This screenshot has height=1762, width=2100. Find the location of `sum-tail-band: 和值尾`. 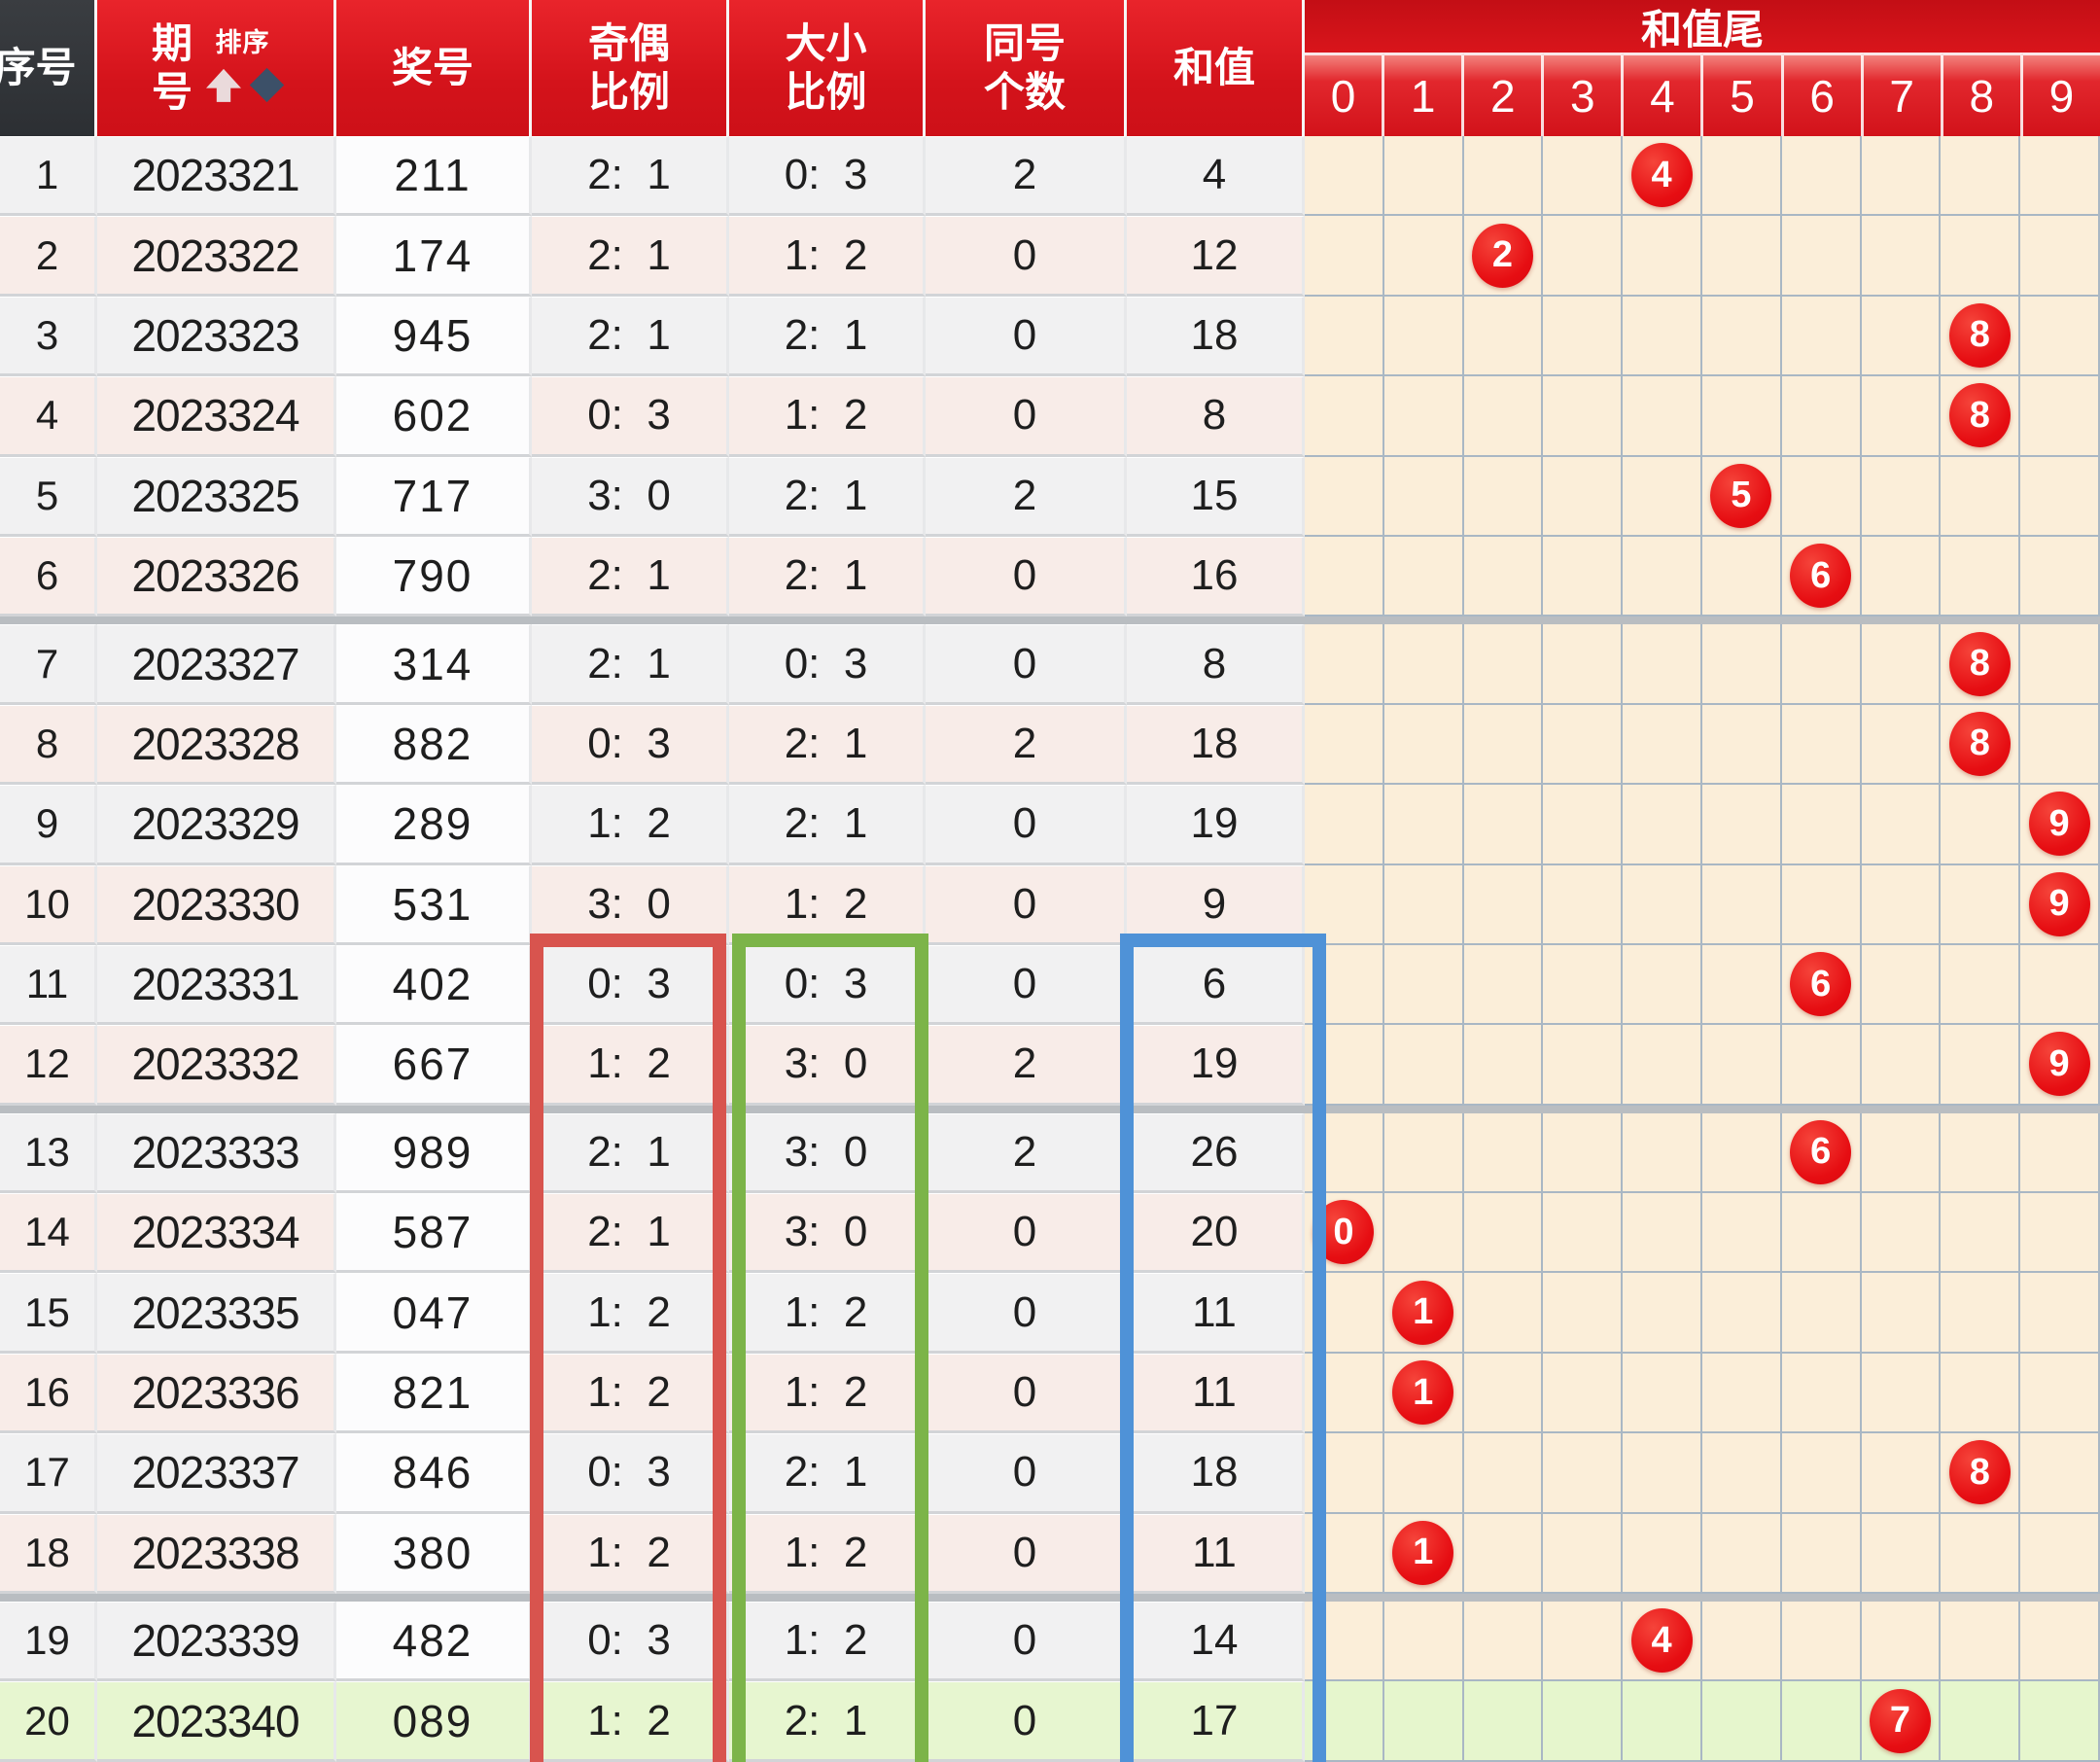

sum-tail-band: 和值尾 is located at coordinates (1702, 26).